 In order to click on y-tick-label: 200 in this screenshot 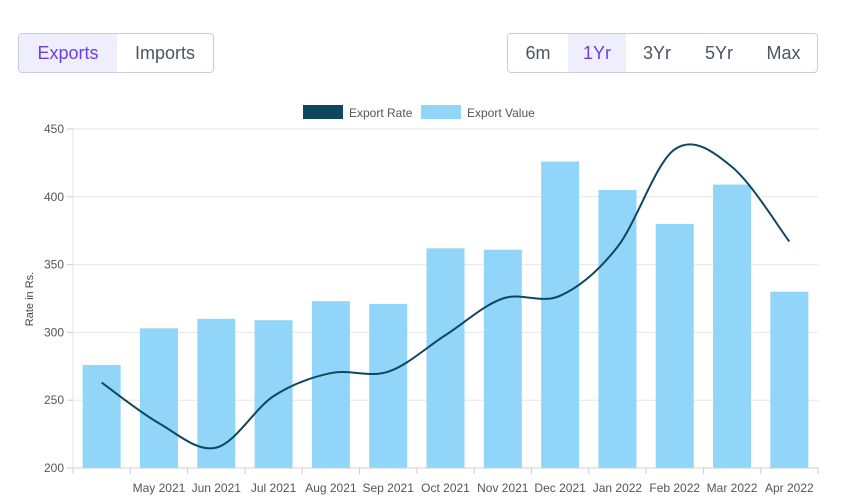, I will do `click(54, 468)`.